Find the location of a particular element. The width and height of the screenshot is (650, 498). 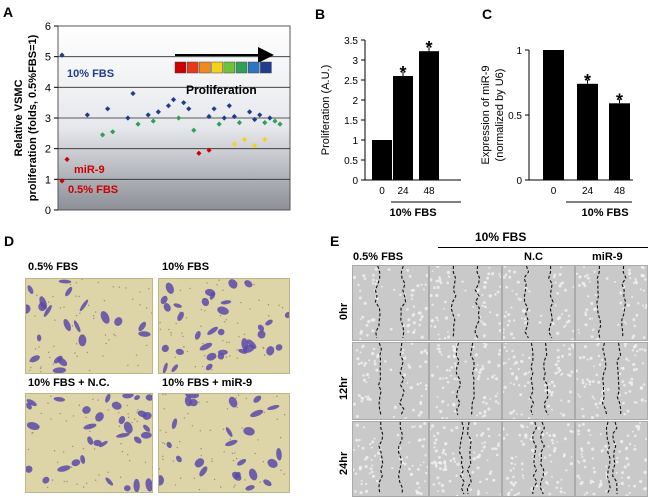

y-tick-label: 1 is located at coordinates (48, 180).